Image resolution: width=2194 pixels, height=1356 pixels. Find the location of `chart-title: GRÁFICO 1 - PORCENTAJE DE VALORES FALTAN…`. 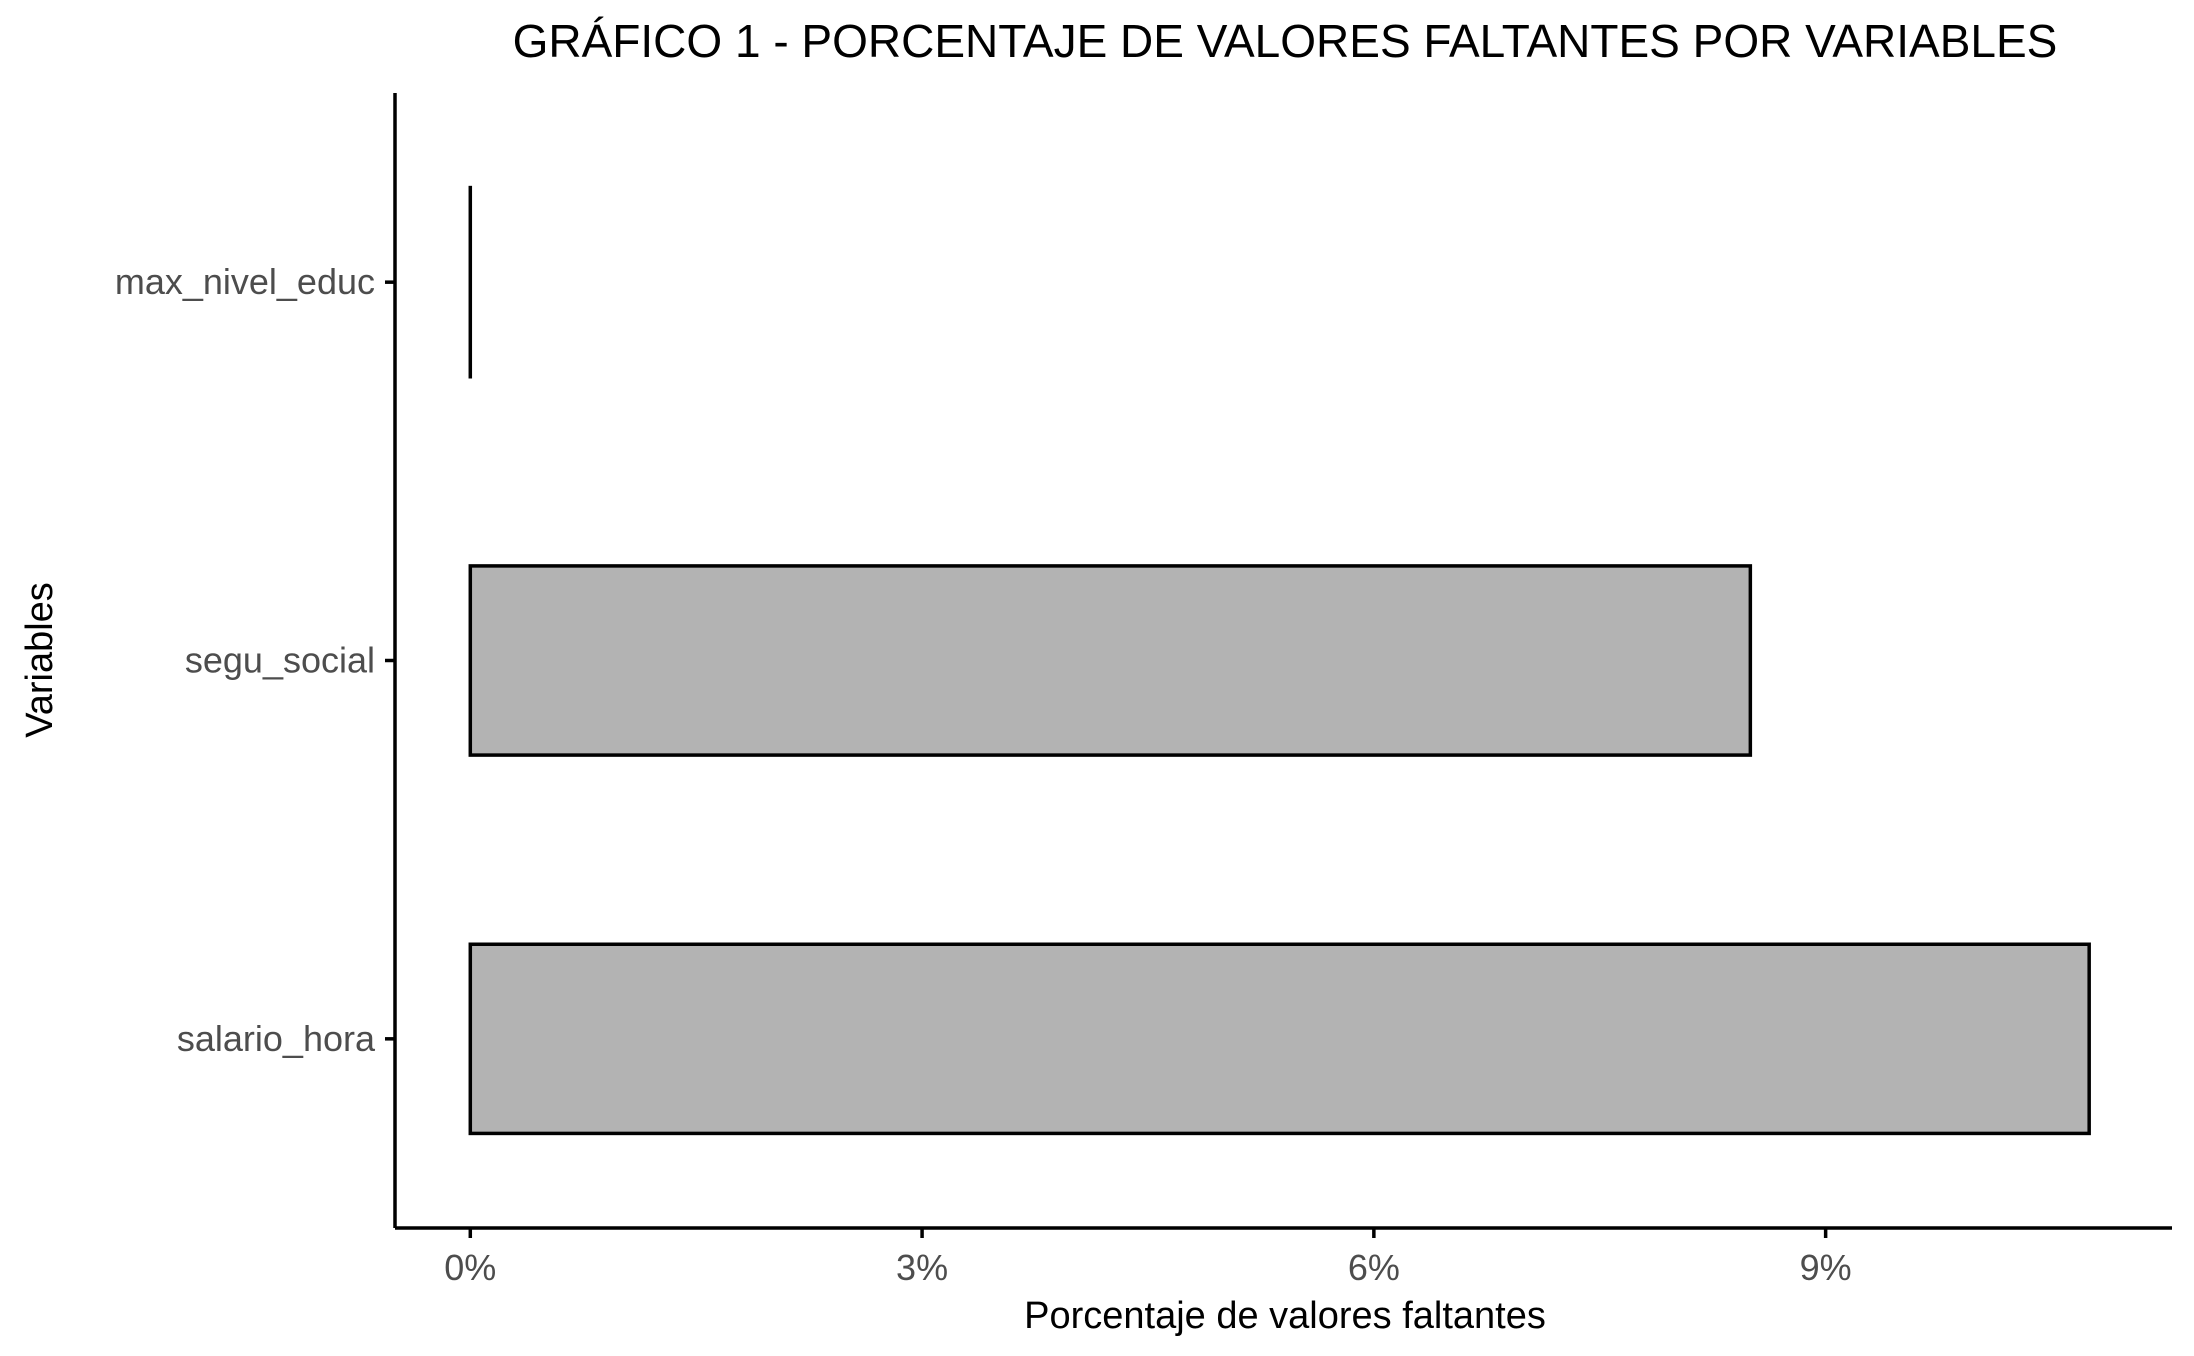

chart-title: GRÁFICO 1 - PORCENTAJE DE VALORES FALTAN… is located at coordinates (1285, 41).